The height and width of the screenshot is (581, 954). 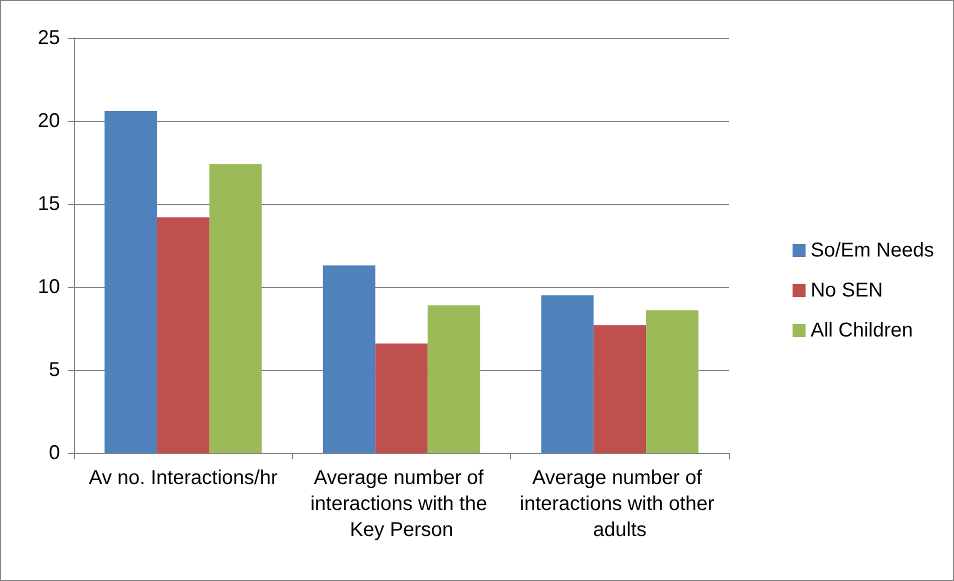 I want to click on y-tick-label: 15, so click(x=49, y=204).